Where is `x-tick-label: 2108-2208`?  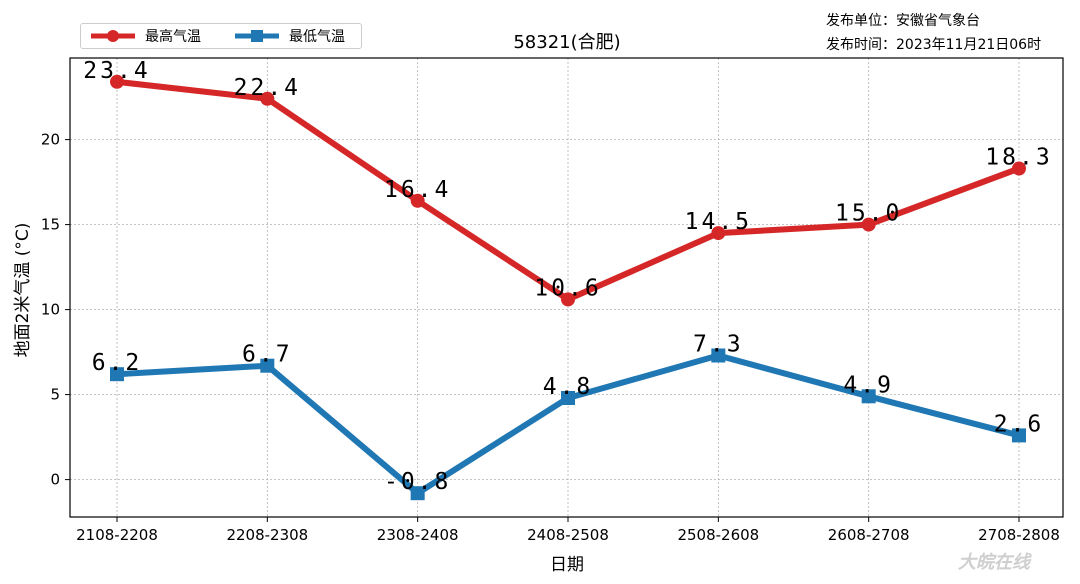
x-tick-label: 2108-2208 is located at coordinates (117, 535).